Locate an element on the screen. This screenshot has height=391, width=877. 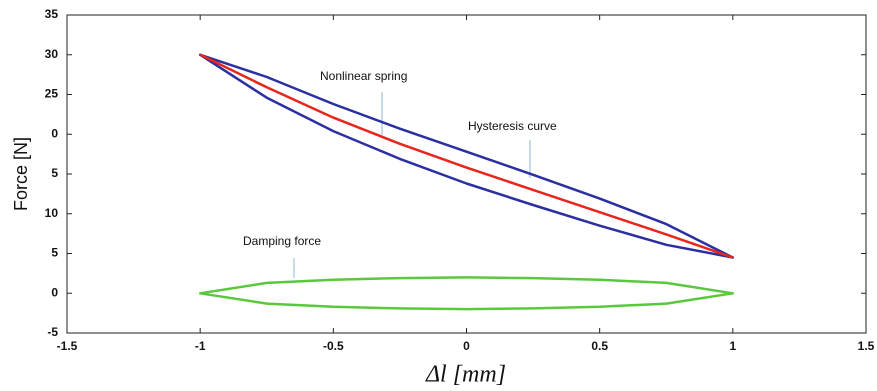
x-tick-label: -0.5 is located at coordinates (333, 346).